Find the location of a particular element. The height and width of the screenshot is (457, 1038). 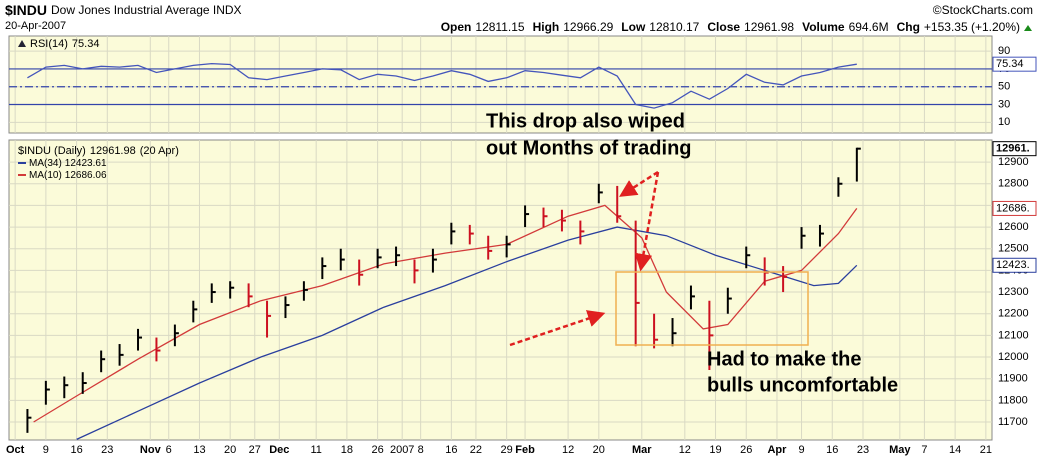

y-tick-label: 11900 is located at coordinates (1013, 379).